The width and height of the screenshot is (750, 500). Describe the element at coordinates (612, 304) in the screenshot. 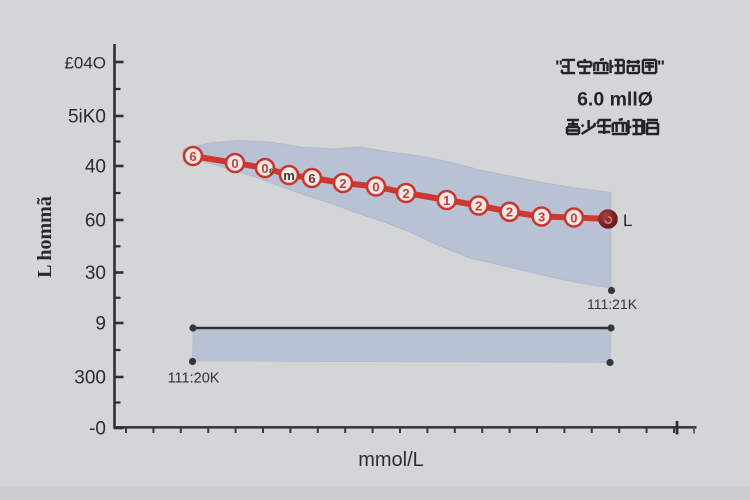

I see `svg-text: 111:21K` at that location.